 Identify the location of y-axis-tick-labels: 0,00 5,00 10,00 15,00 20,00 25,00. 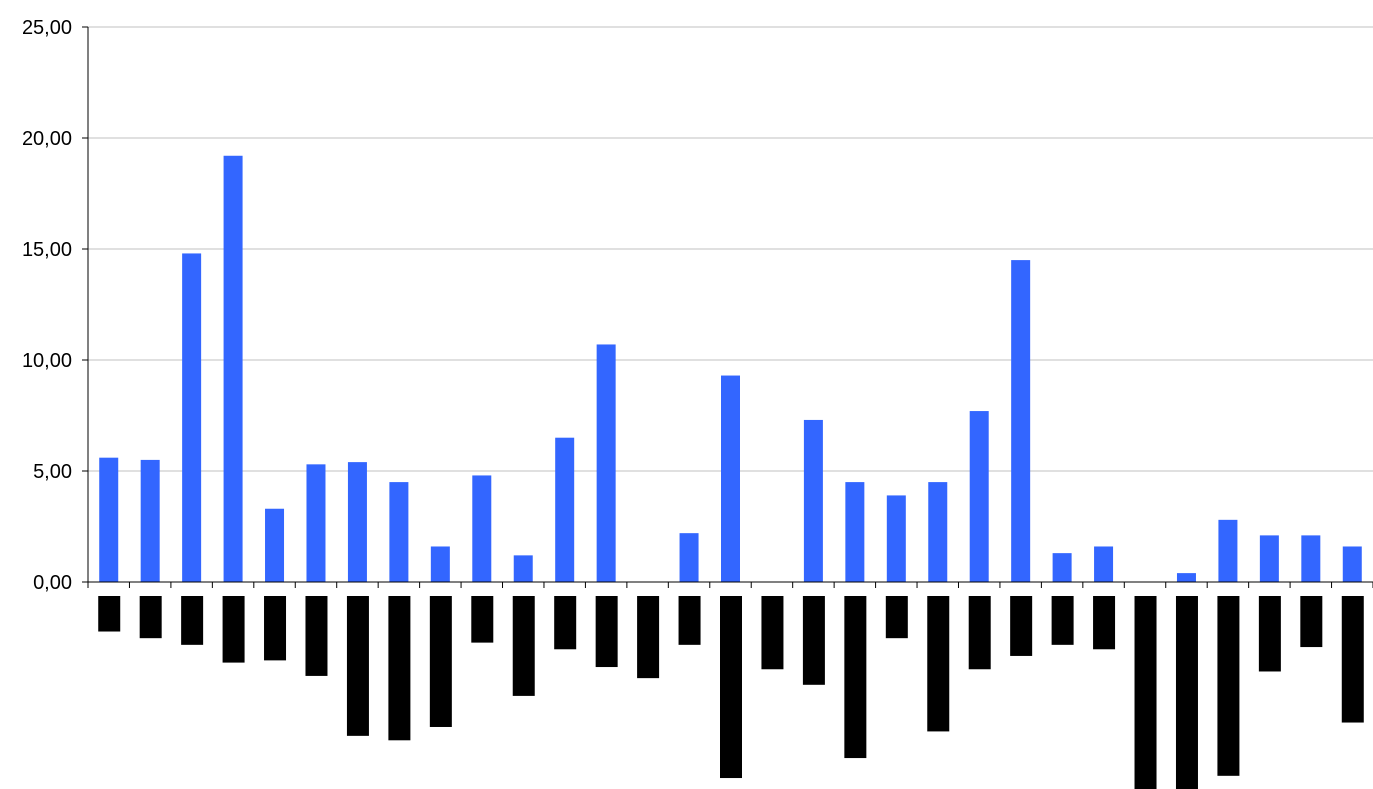
(47, 305).